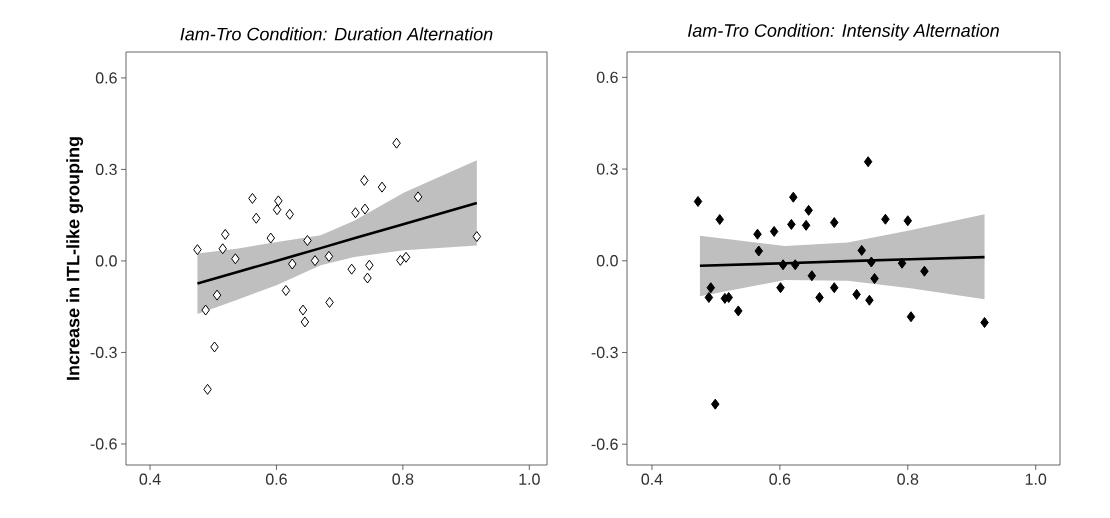 This screenshot has width=1110, height=518. I want to click on y-axis-title: Increase in ITL-like grouping, so click(75, 258).